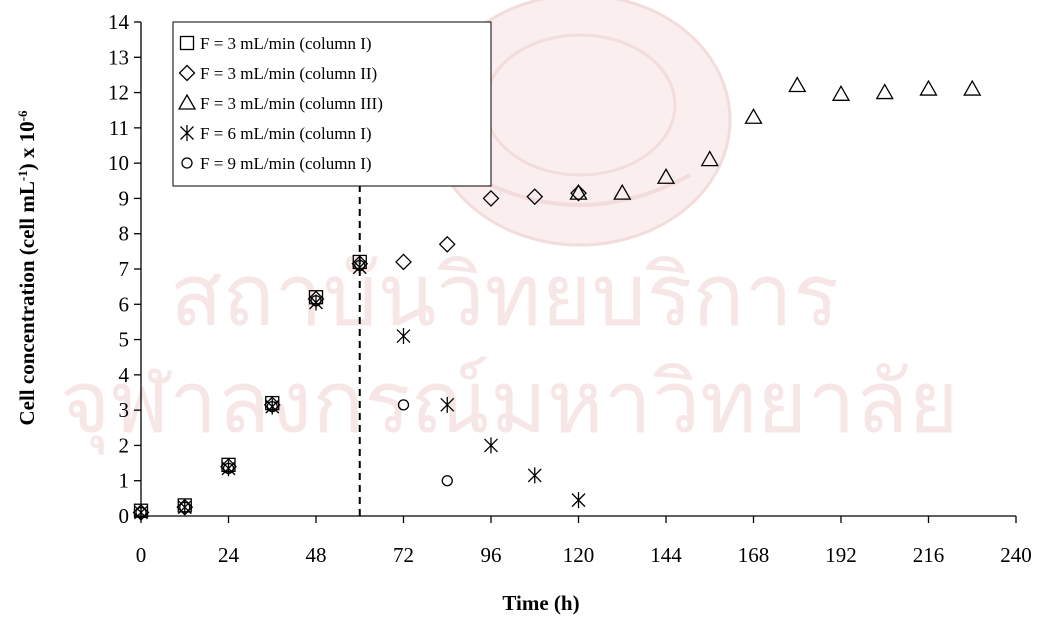  Describe the element at coordinates (124, 410) in the screenshot. I see `y-tick-label: 3` at that location.